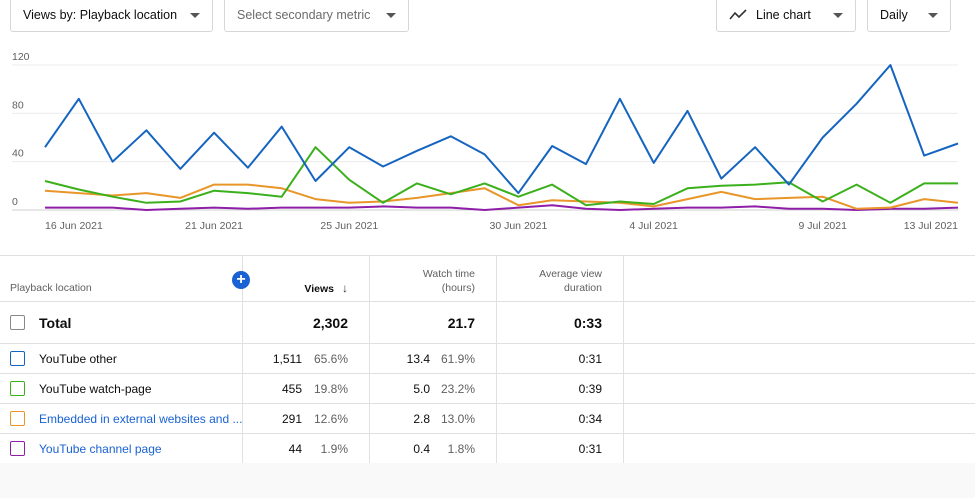 This screenshot has width=975, height=498. I want to click on secondary-metric-dropdown: Select secondary metric, so click(316, 16).